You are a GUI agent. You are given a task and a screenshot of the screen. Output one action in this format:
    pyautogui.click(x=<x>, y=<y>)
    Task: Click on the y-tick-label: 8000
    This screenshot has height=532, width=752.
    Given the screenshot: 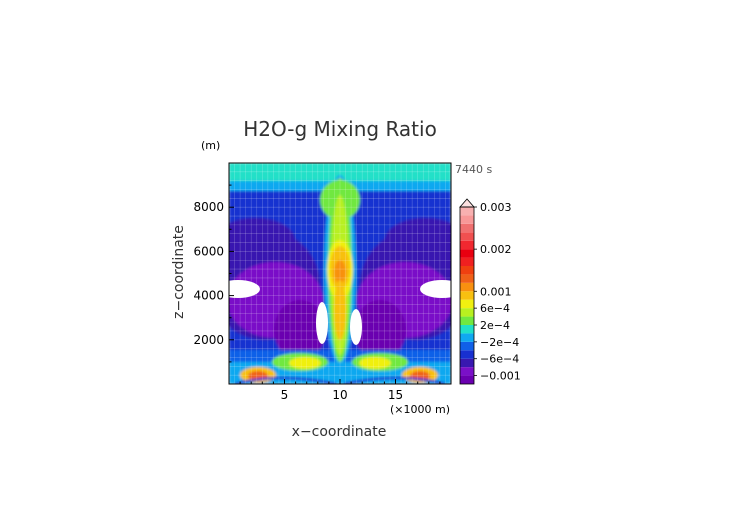 What is the action you would take?
    pyautogui.click(x=208, y=207)
    